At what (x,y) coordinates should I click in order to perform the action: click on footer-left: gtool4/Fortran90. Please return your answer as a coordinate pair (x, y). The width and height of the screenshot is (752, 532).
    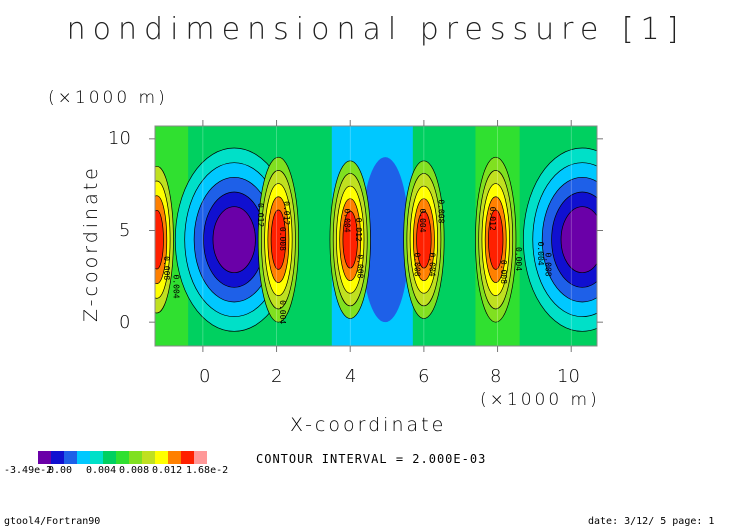
    Looking at the image, I should click on (52, 521).